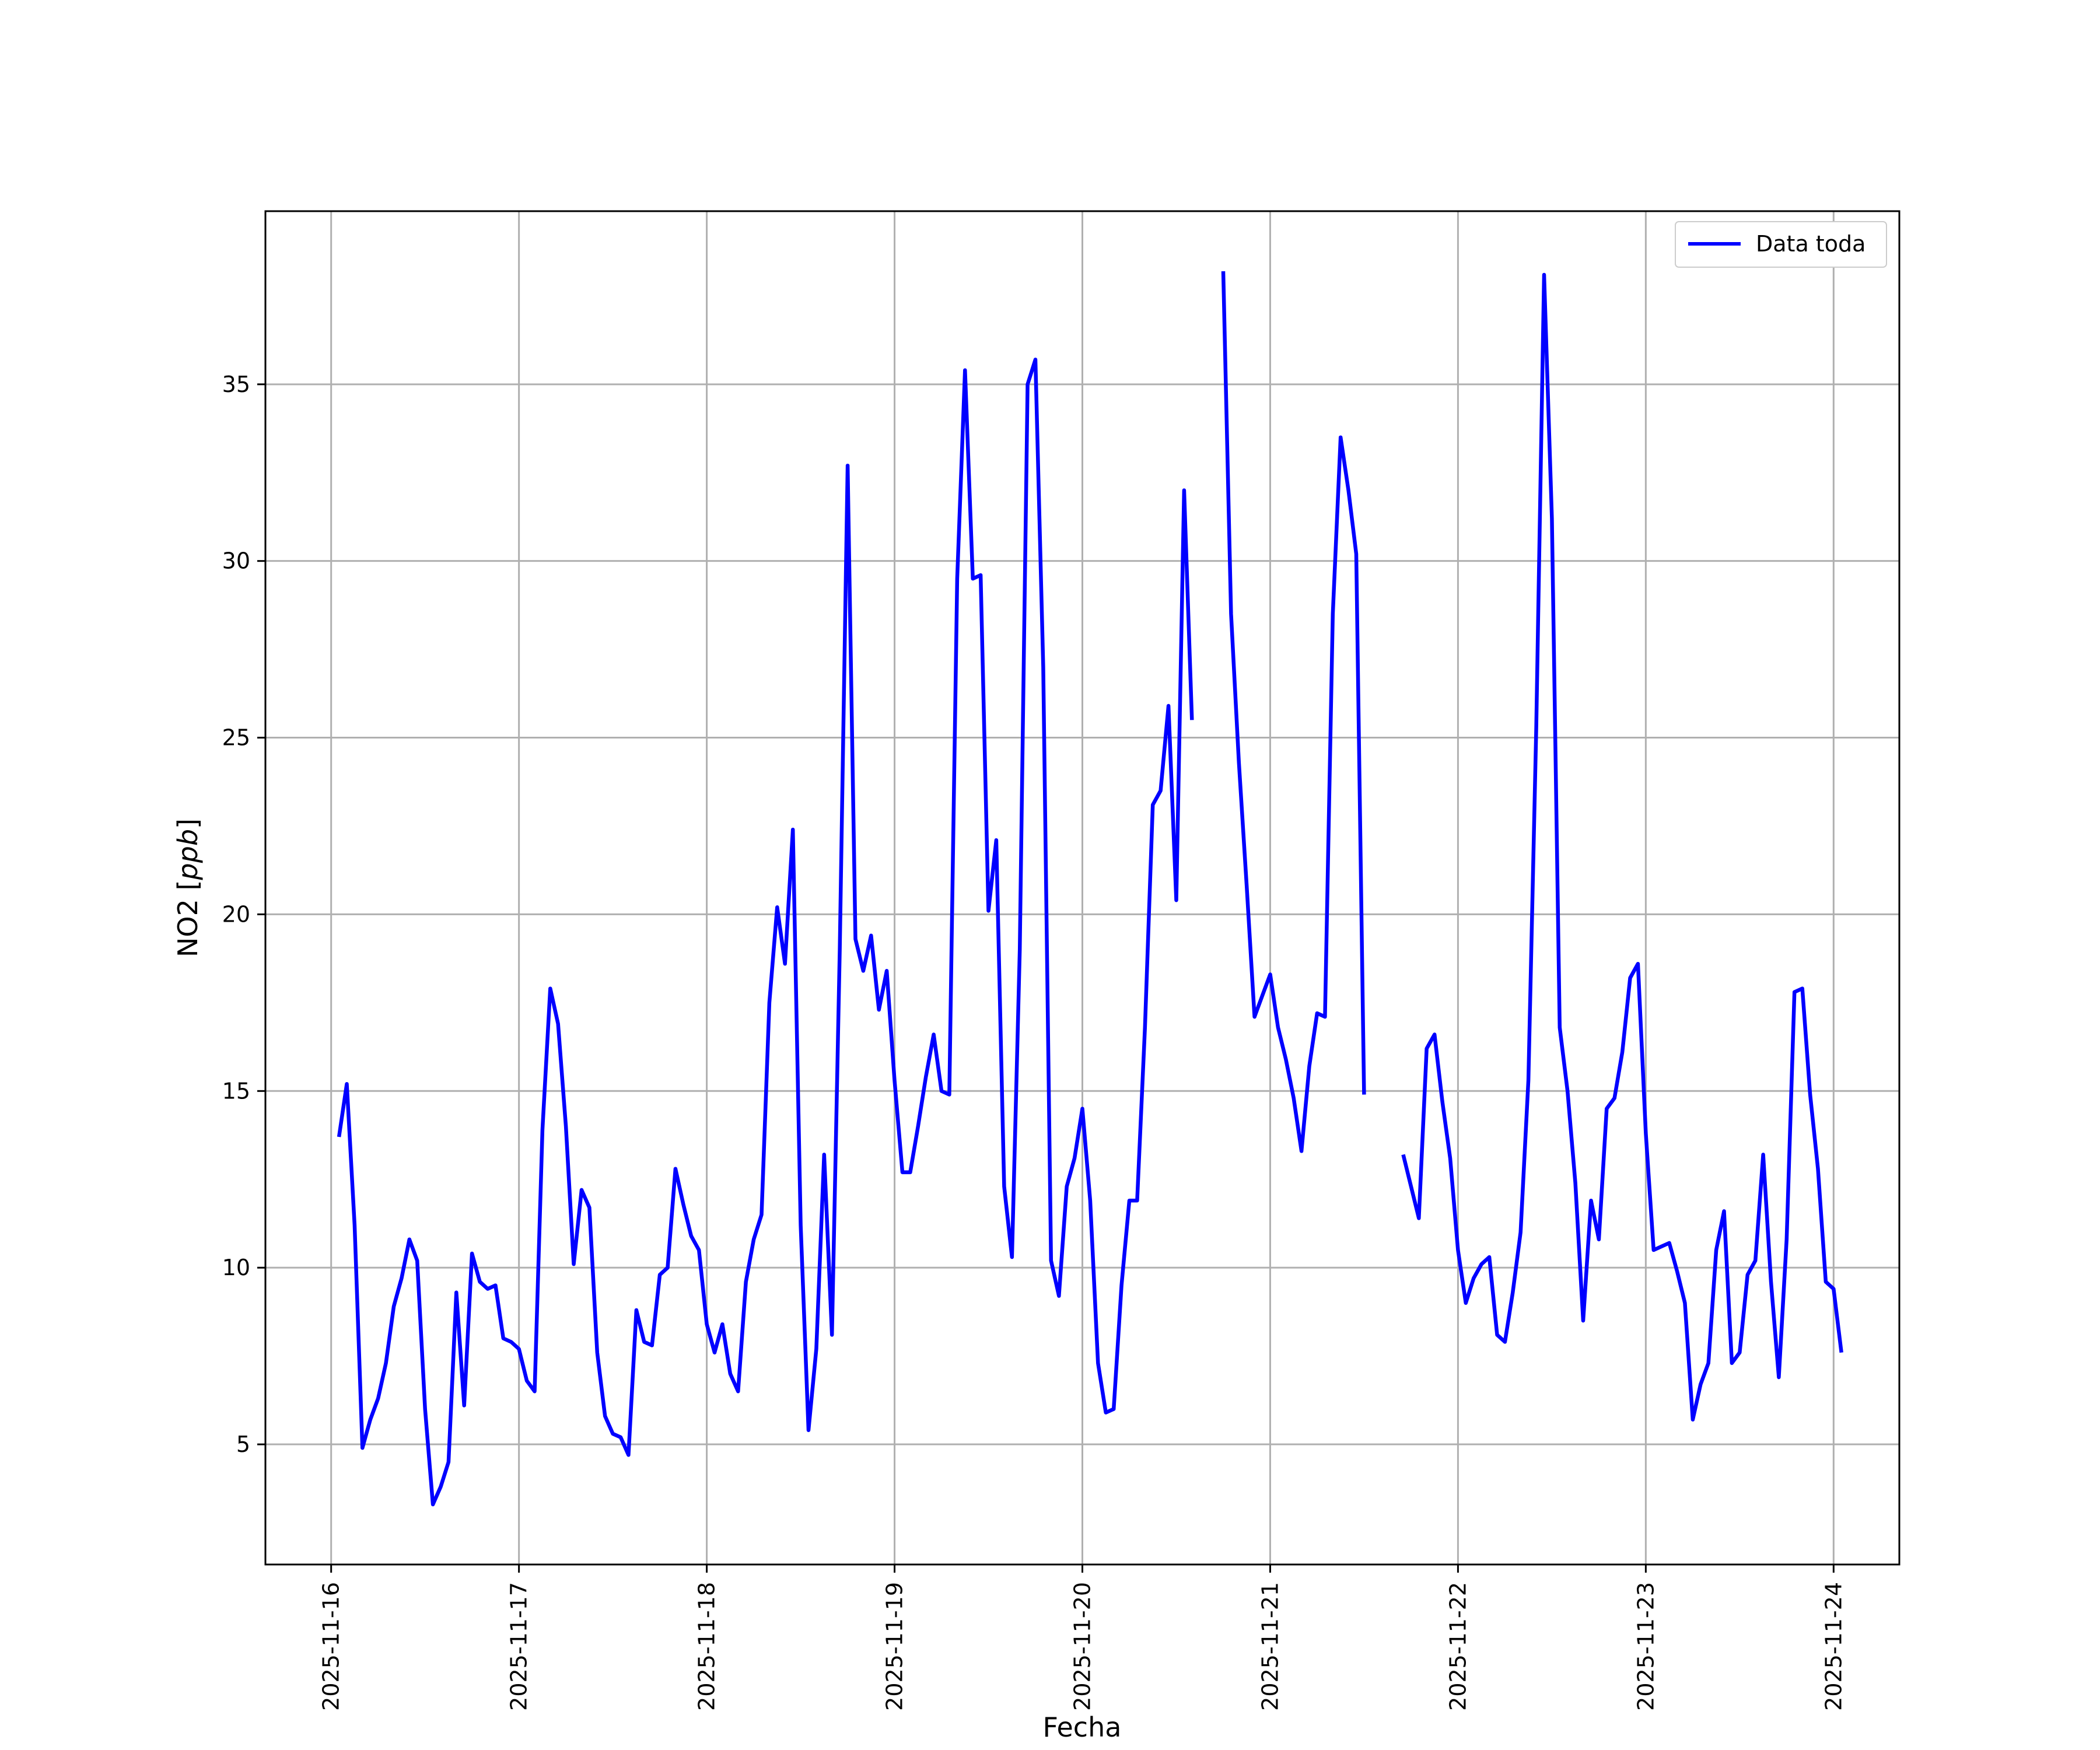 This screenshot has width=2100, height=1750. What do you see at coordinates (236, 1267) in the screenshot?
I see `y-tick-label: 10` at bounding box center [236, 1267].